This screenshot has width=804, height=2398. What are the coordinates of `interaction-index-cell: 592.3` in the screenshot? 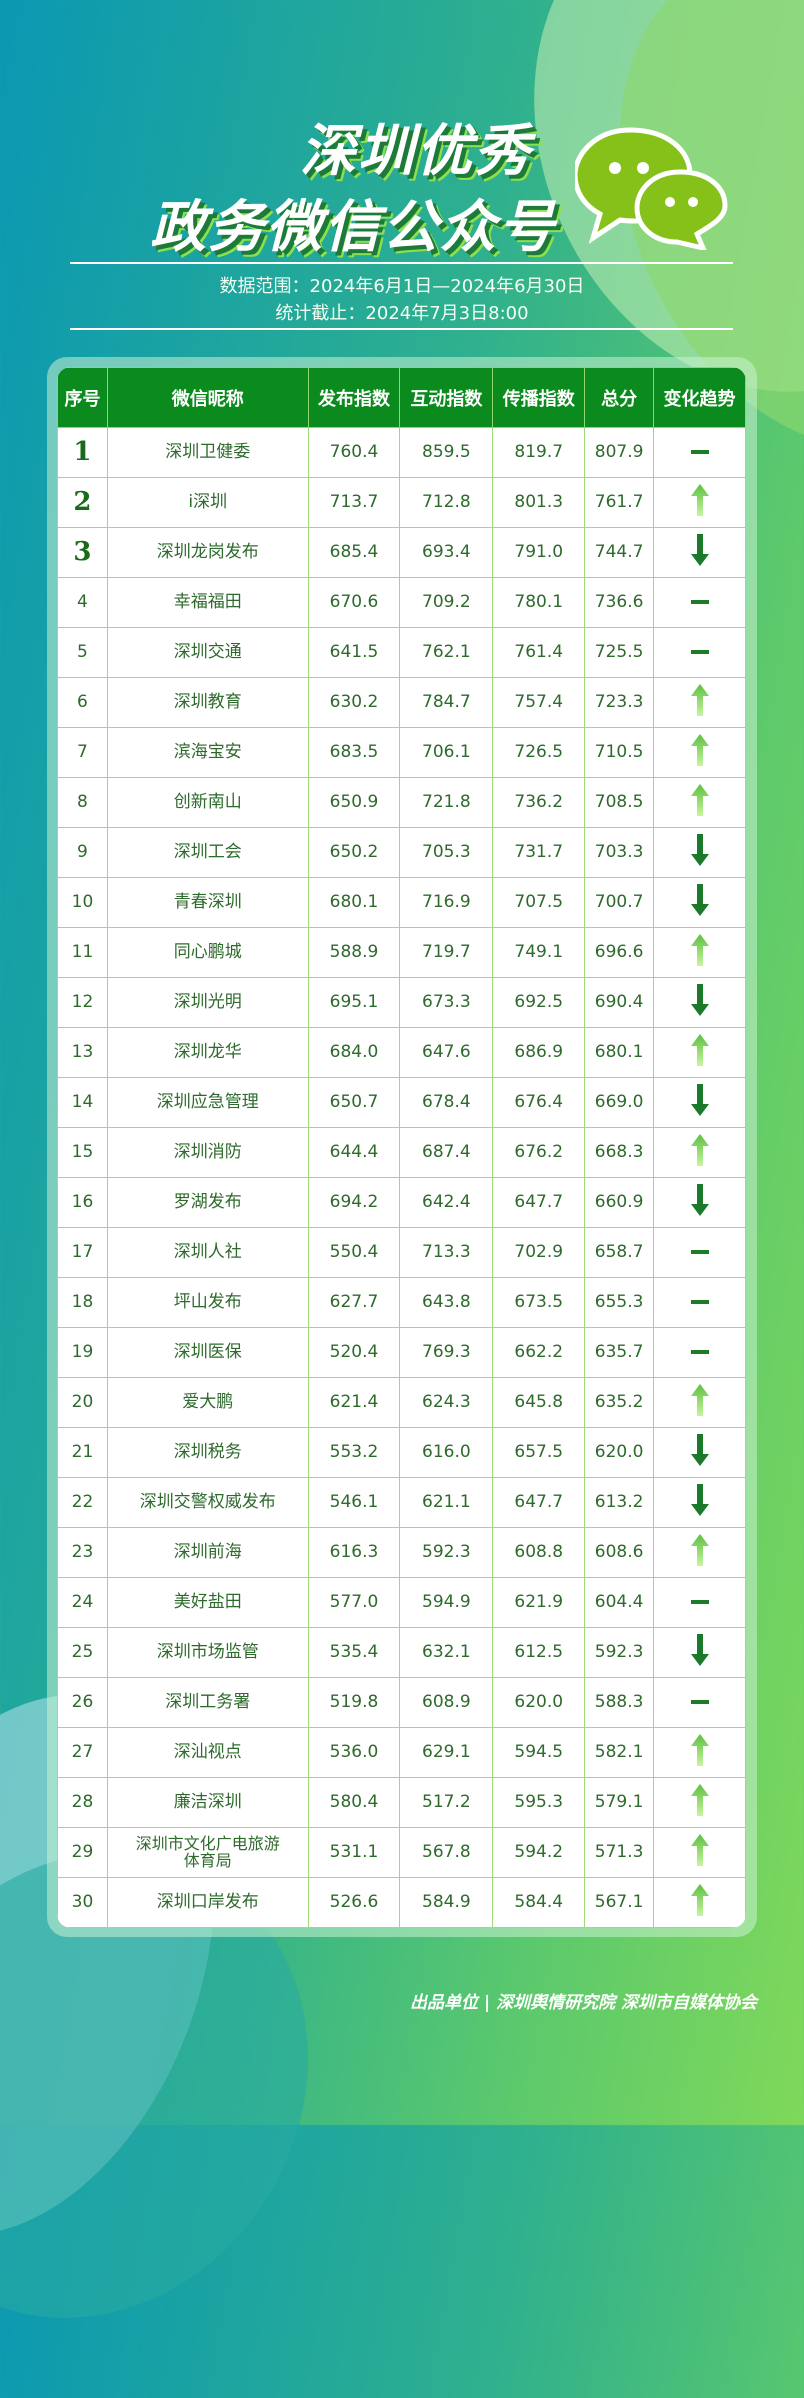 It's located at (446, 1552).